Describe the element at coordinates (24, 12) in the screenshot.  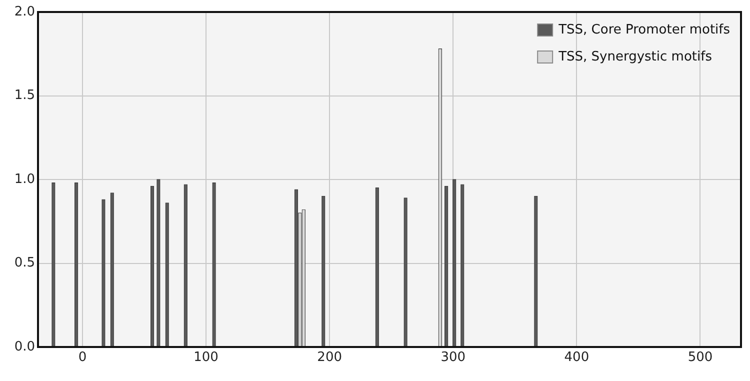
I see `y-tick-label: 2.0` at that location.